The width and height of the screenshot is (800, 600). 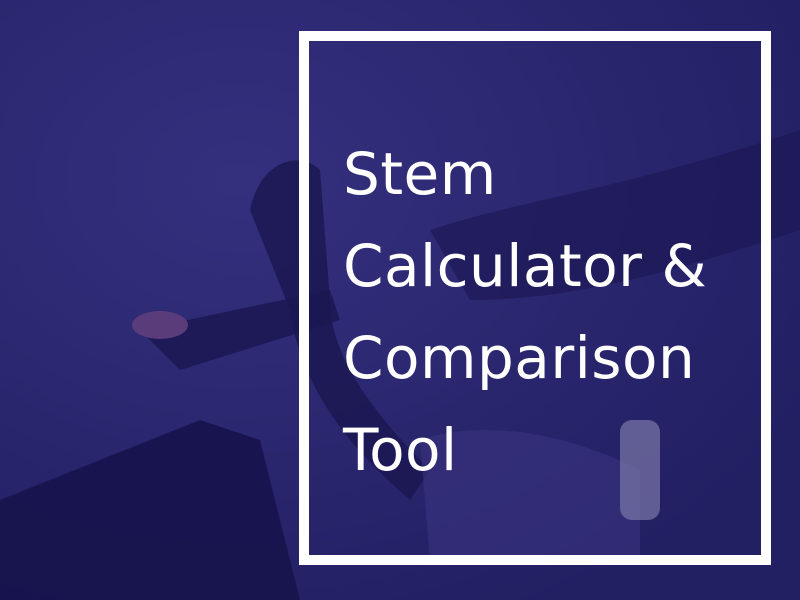 What do you see at coordinates (519, 358) in the screenshot?
I see `title-line-3: Comparison` at bounding box center [519, 358].